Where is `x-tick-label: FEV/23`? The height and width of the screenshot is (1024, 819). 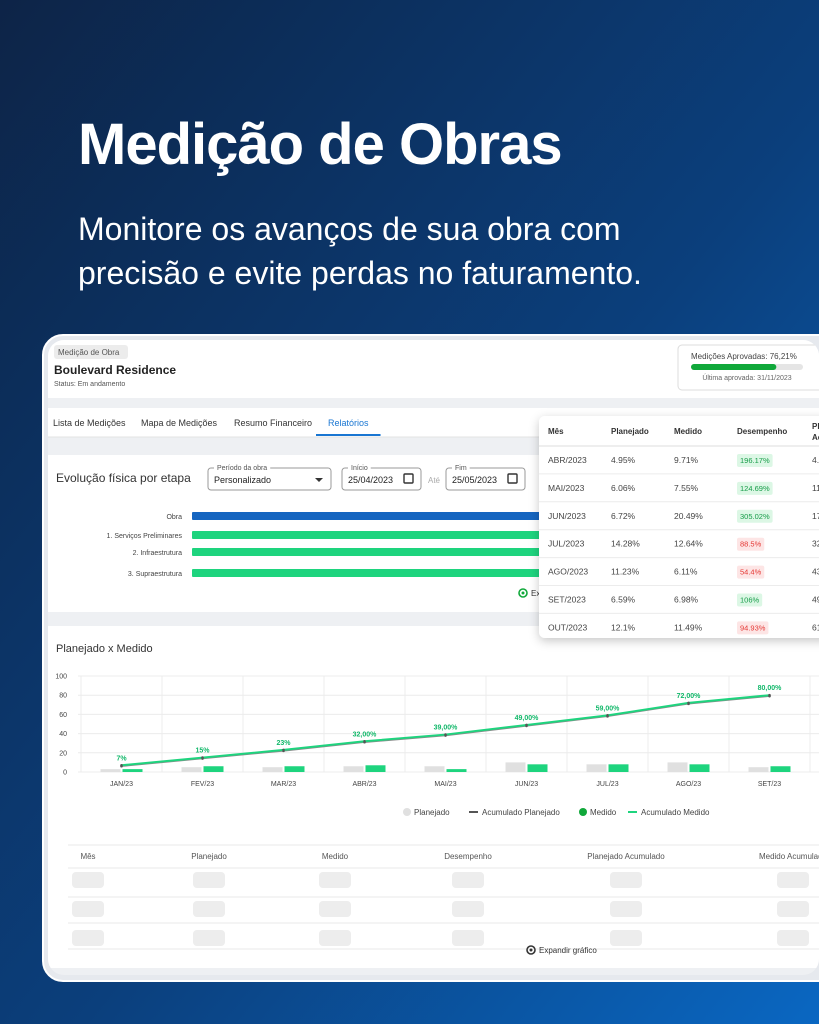 x-tick-label: FEV/23 is located at coordinates (202, 784).